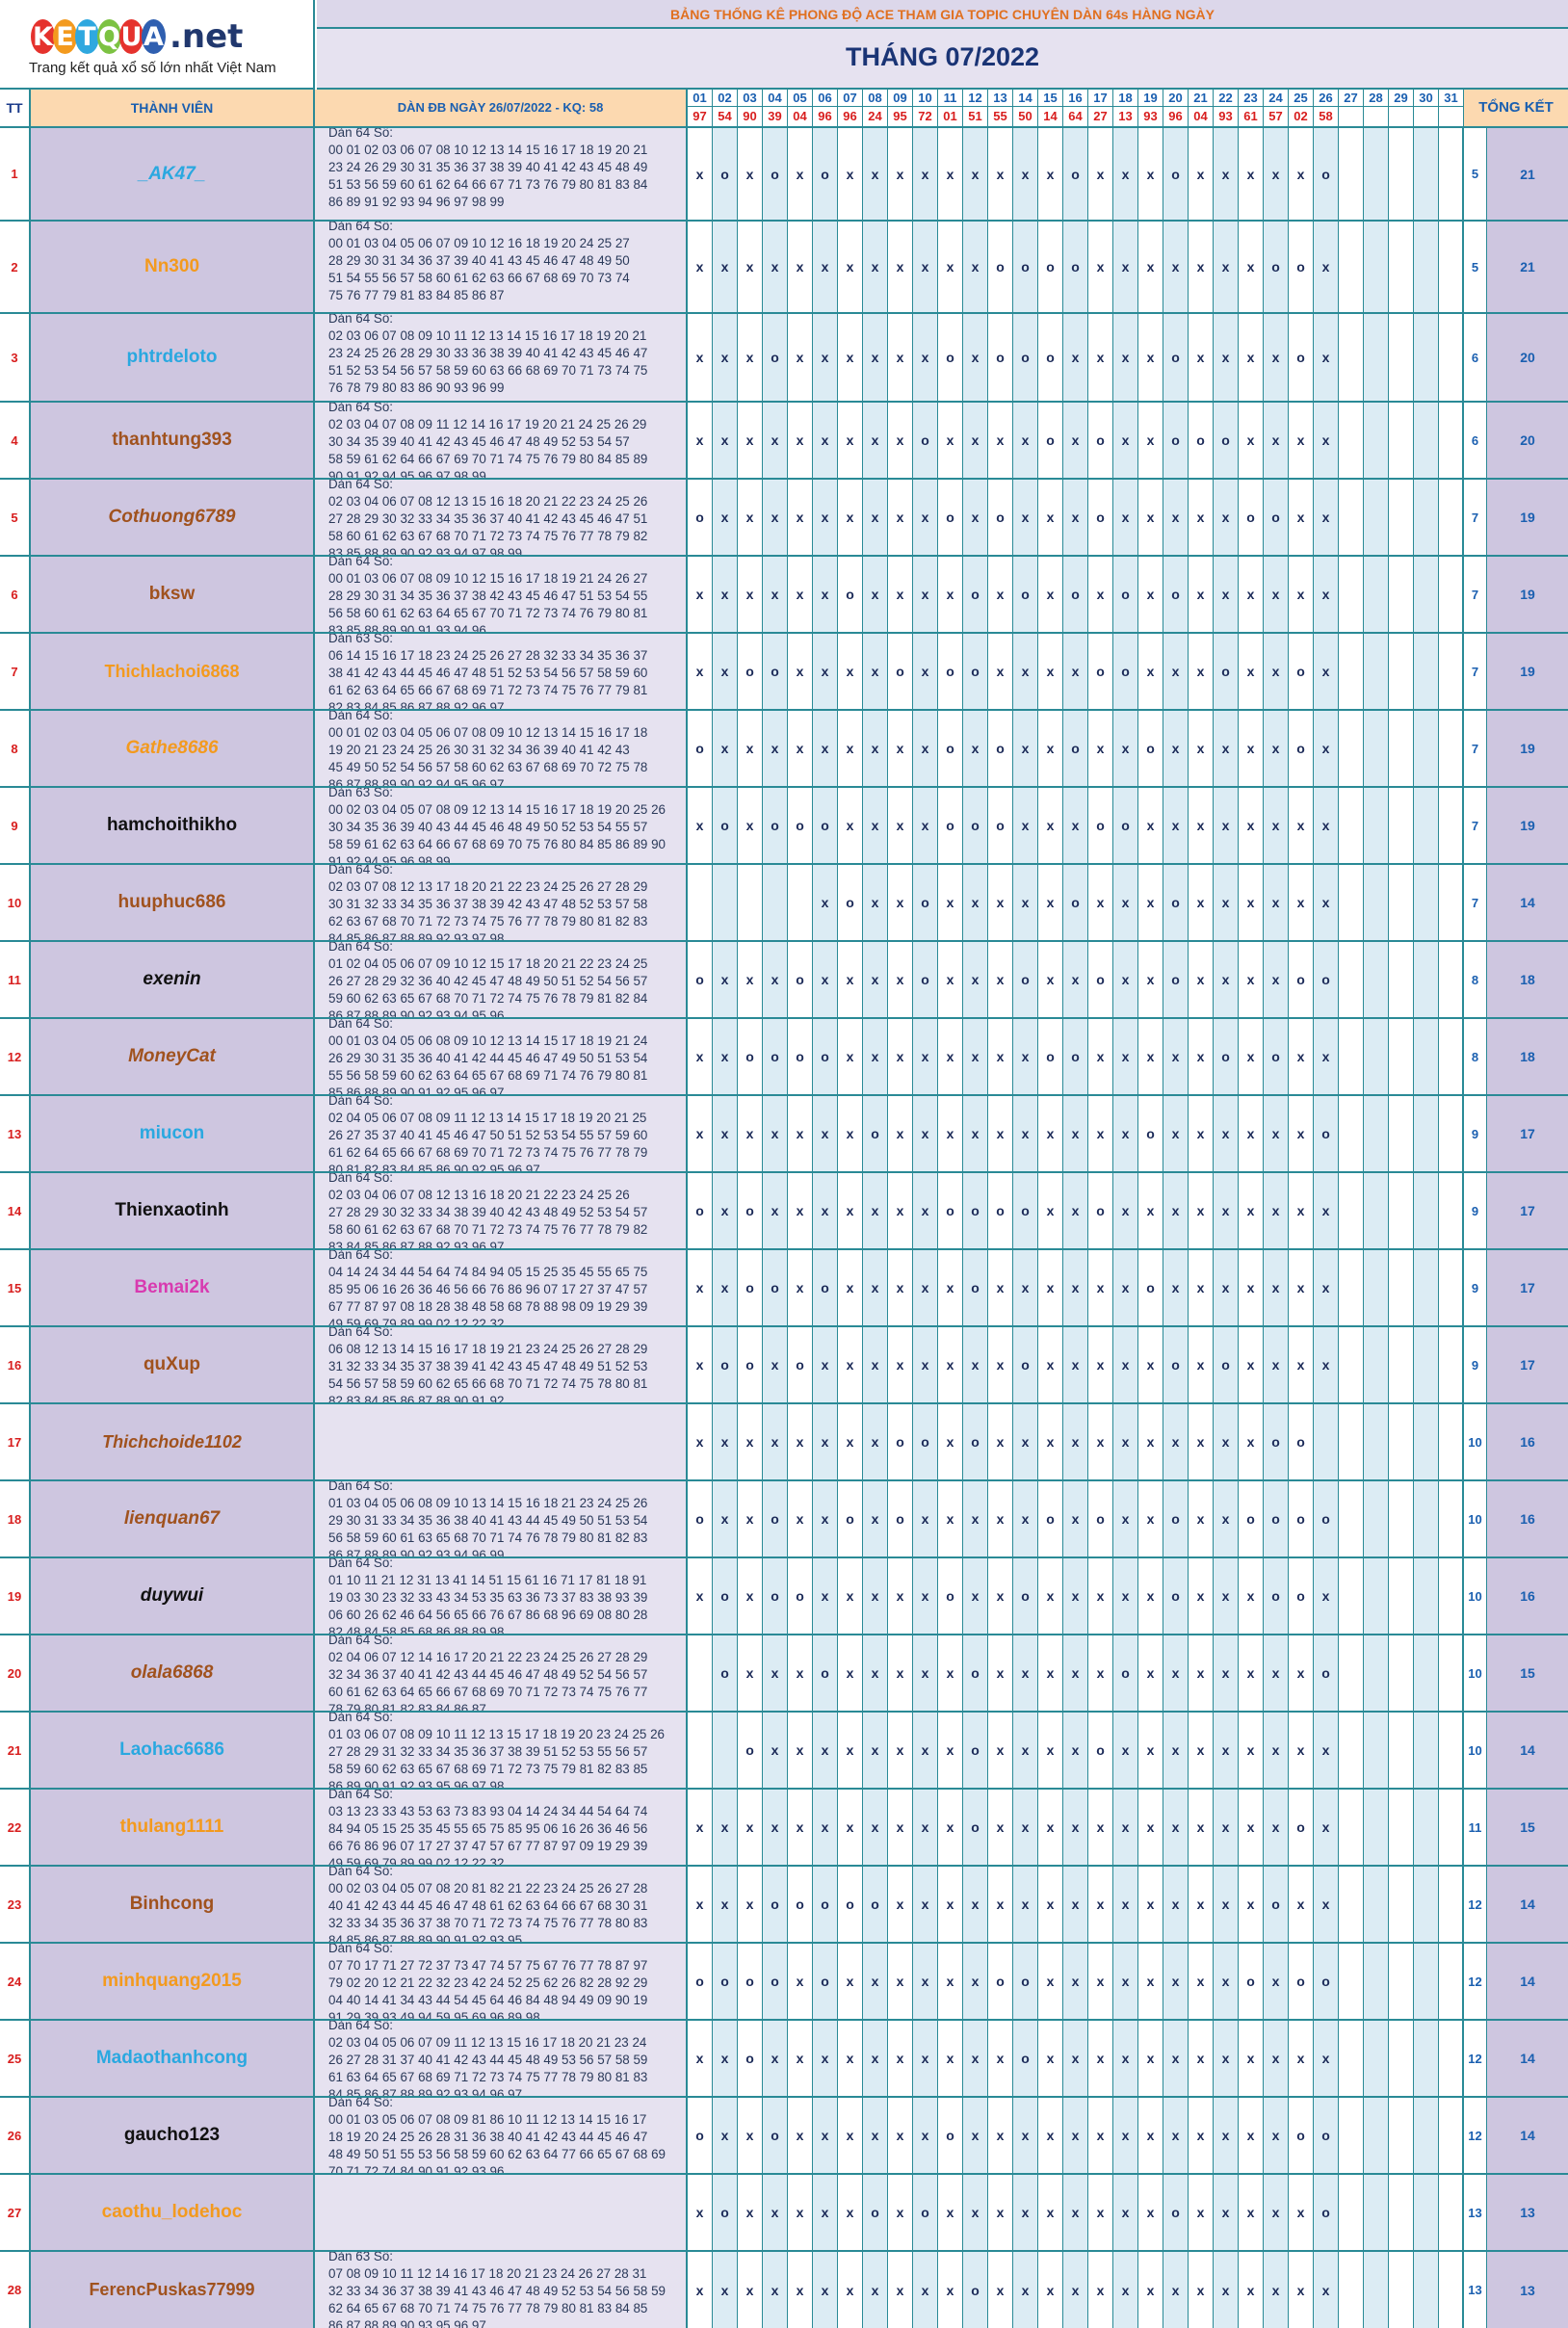 The image size is (1568, 2328). What do you see at coordinates (173, 672) in the screenshot?
I see `member-name: Thichlachoi6868` at bounding box center [173, 672].